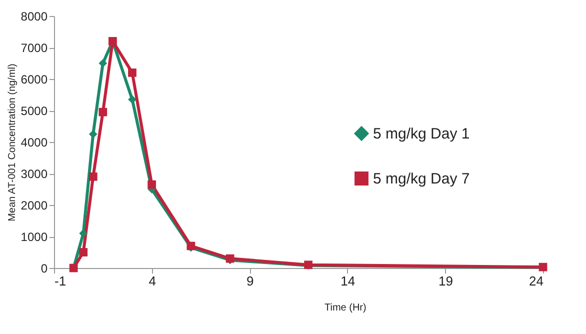  Describe the element at coordinates (34, 79) in the screenshot. I see `y-tick-label: 6000` at that location.